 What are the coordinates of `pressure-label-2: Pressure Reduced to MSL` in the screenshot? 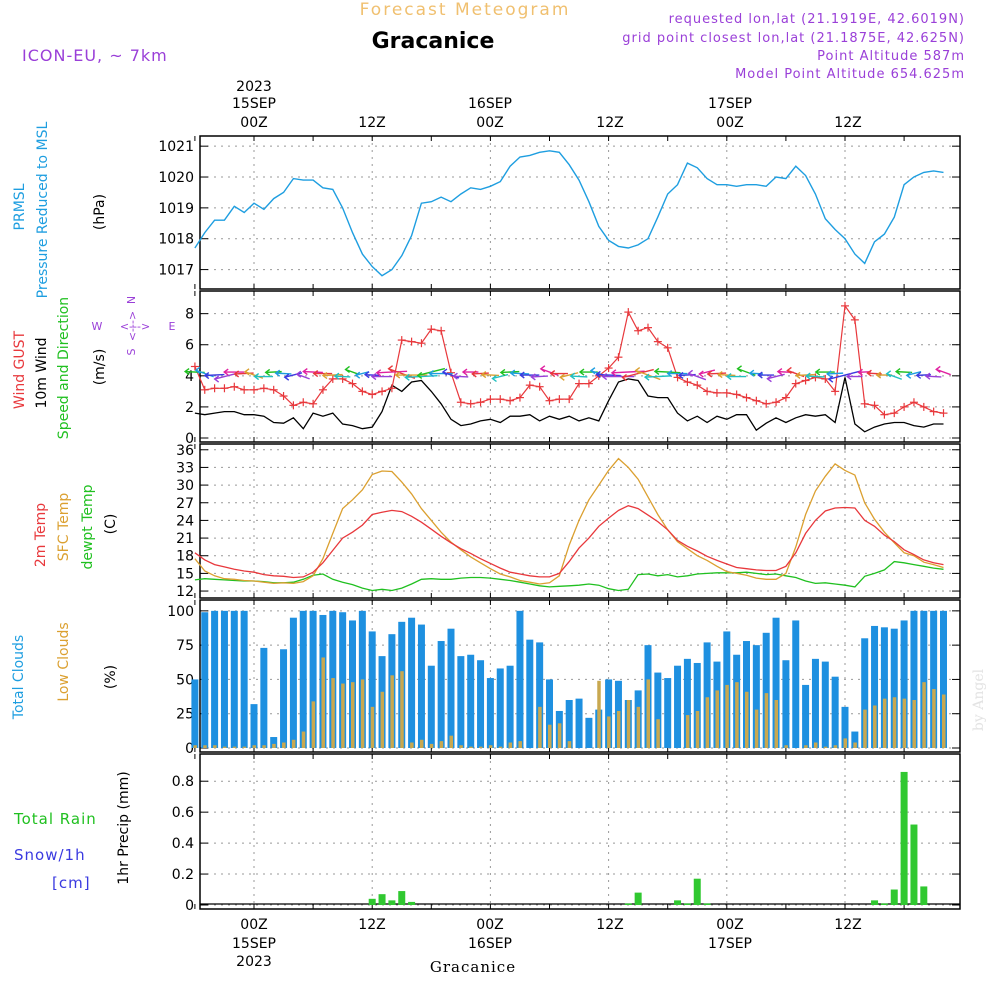 It's located at (43, 209).